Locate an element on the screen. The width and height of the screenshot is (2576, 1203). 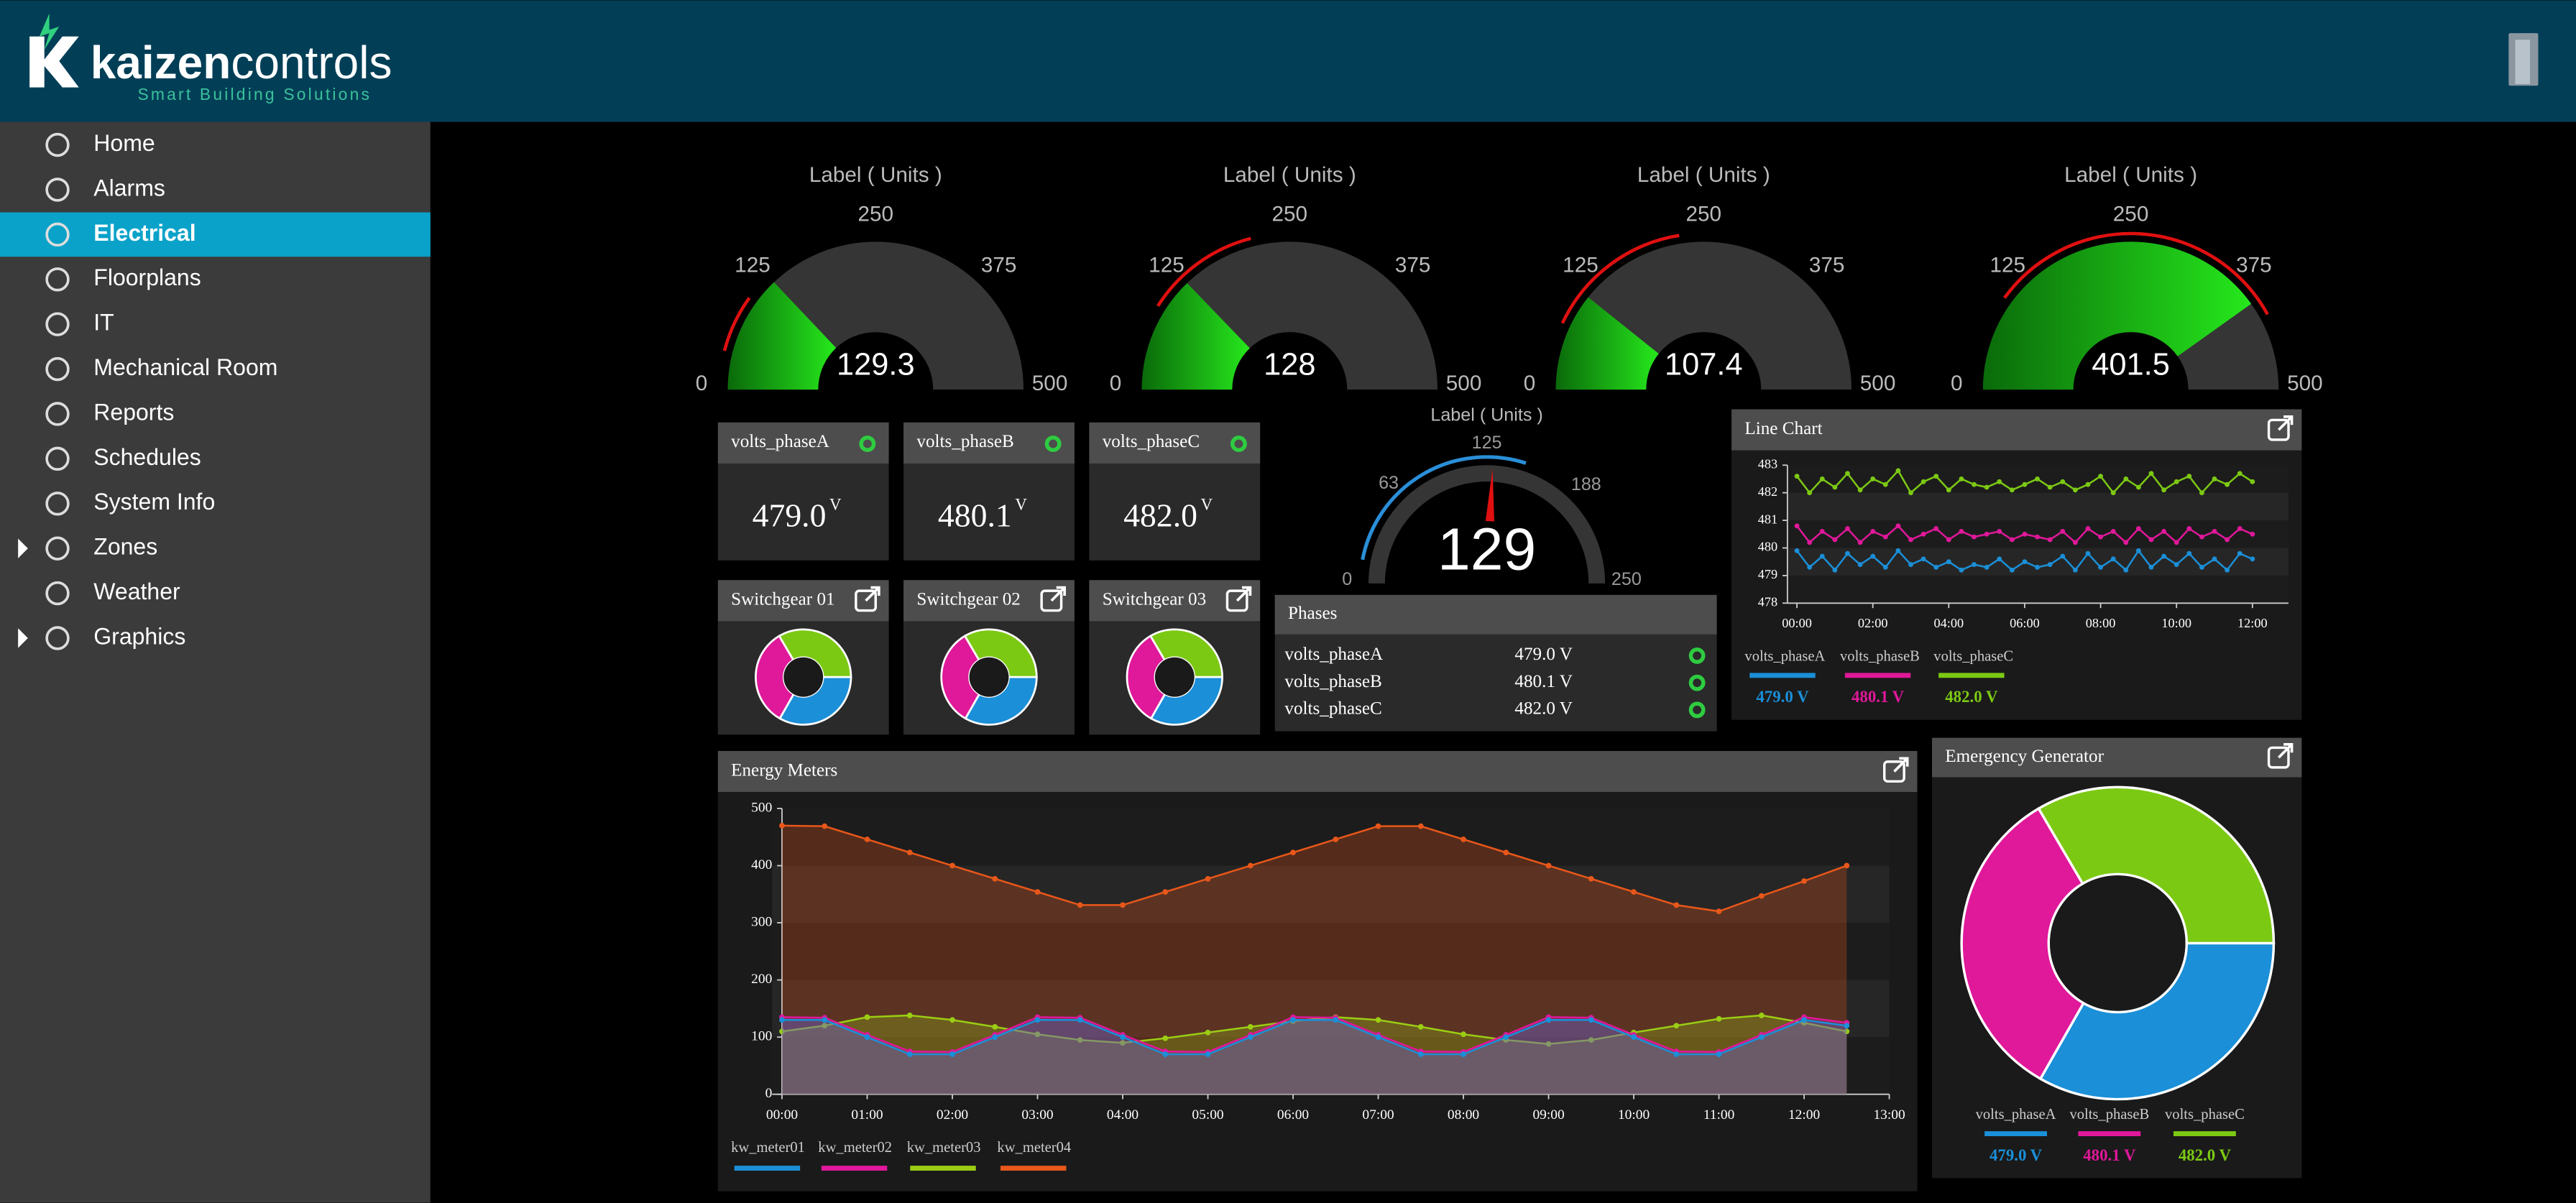
gauge-value is located at coordinates (782, 336).